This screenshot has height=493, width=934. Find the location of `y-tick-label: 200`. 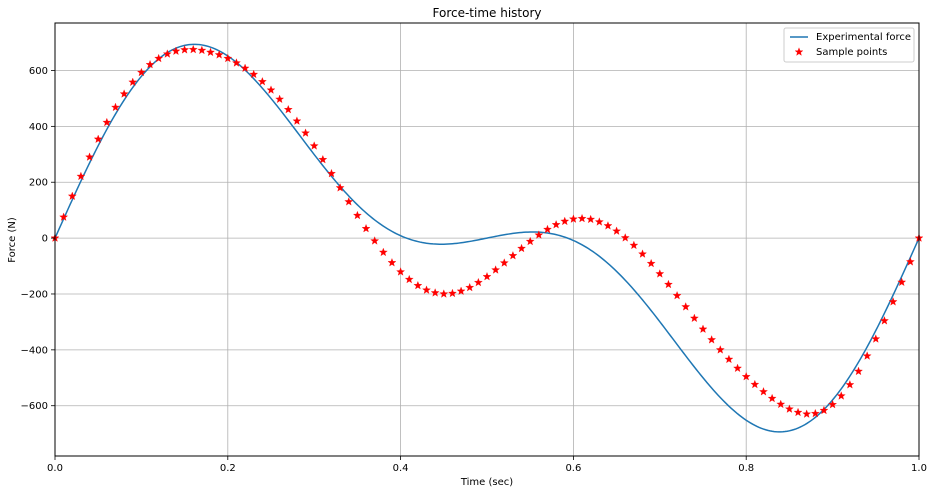

y-tick-label: 200 is located at coordinates (38, 183).